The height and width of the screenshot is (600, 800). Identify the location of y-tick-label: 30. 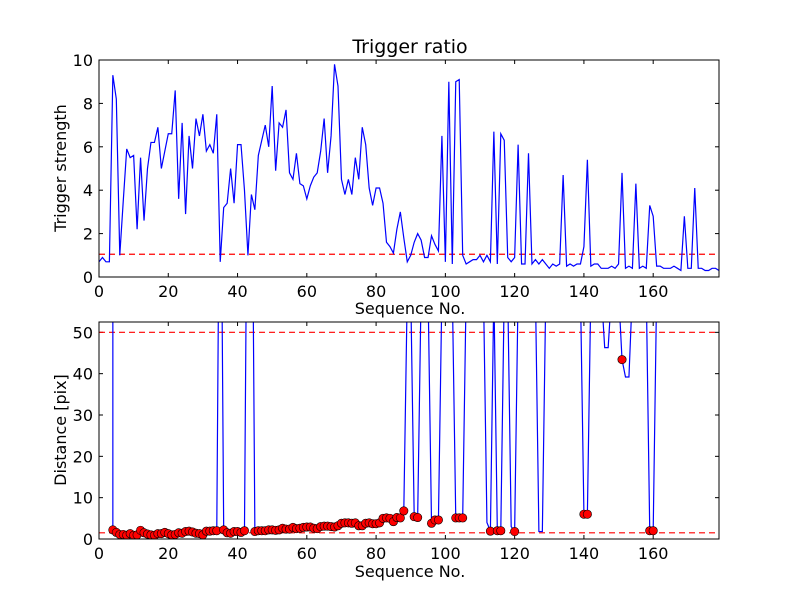
(83, 415).